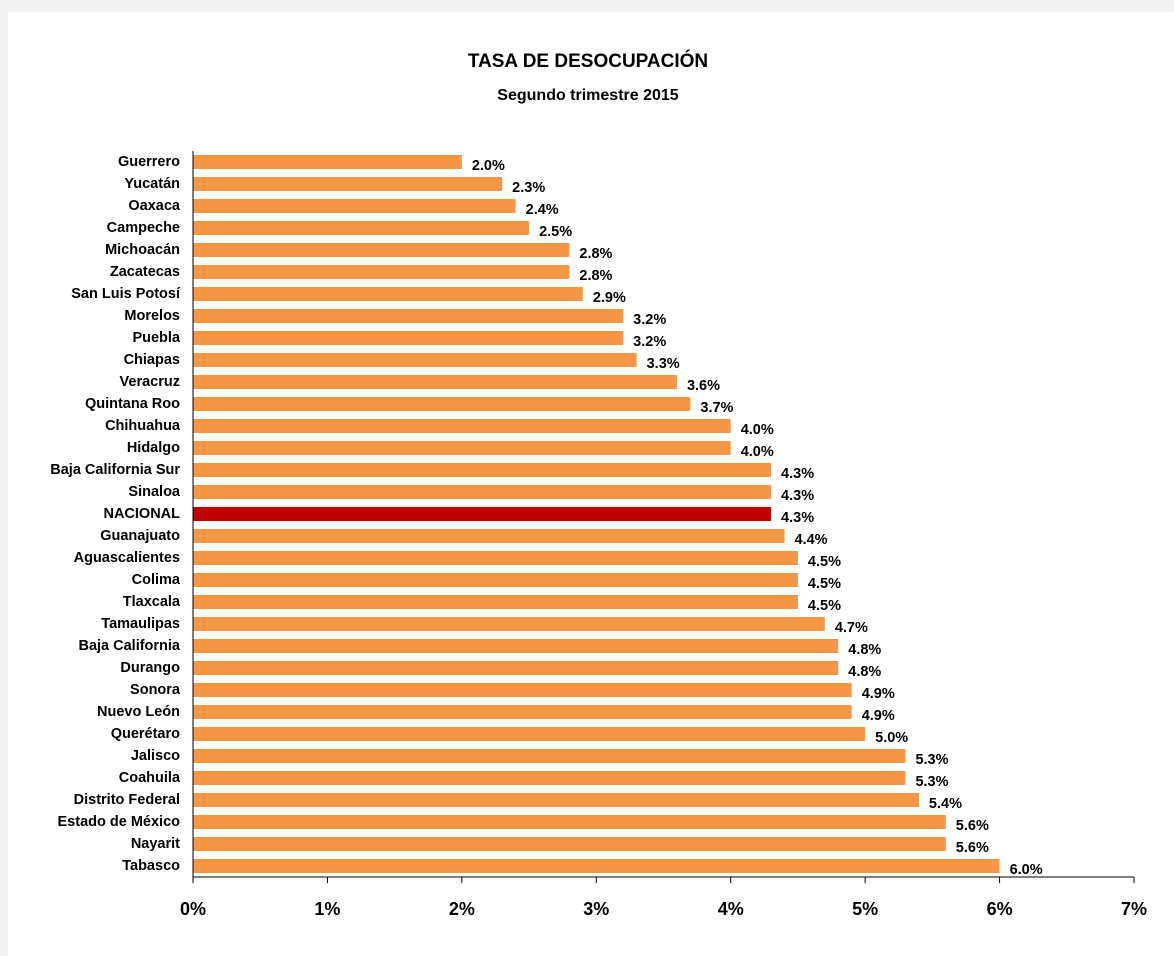 This screenshot has width=1174, height=956. Describe the element at coordinates (891, 738) in the screenshot. I see `value-label: 5.0%` at that location.